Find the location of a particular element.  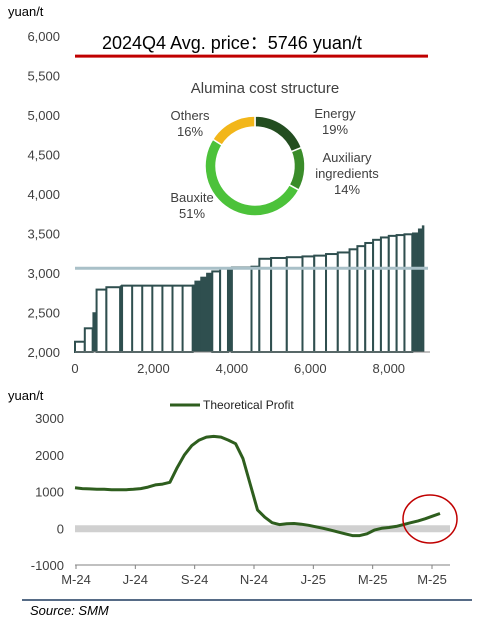

slice-value-energy: 19% is located at coordinates (335, 129).